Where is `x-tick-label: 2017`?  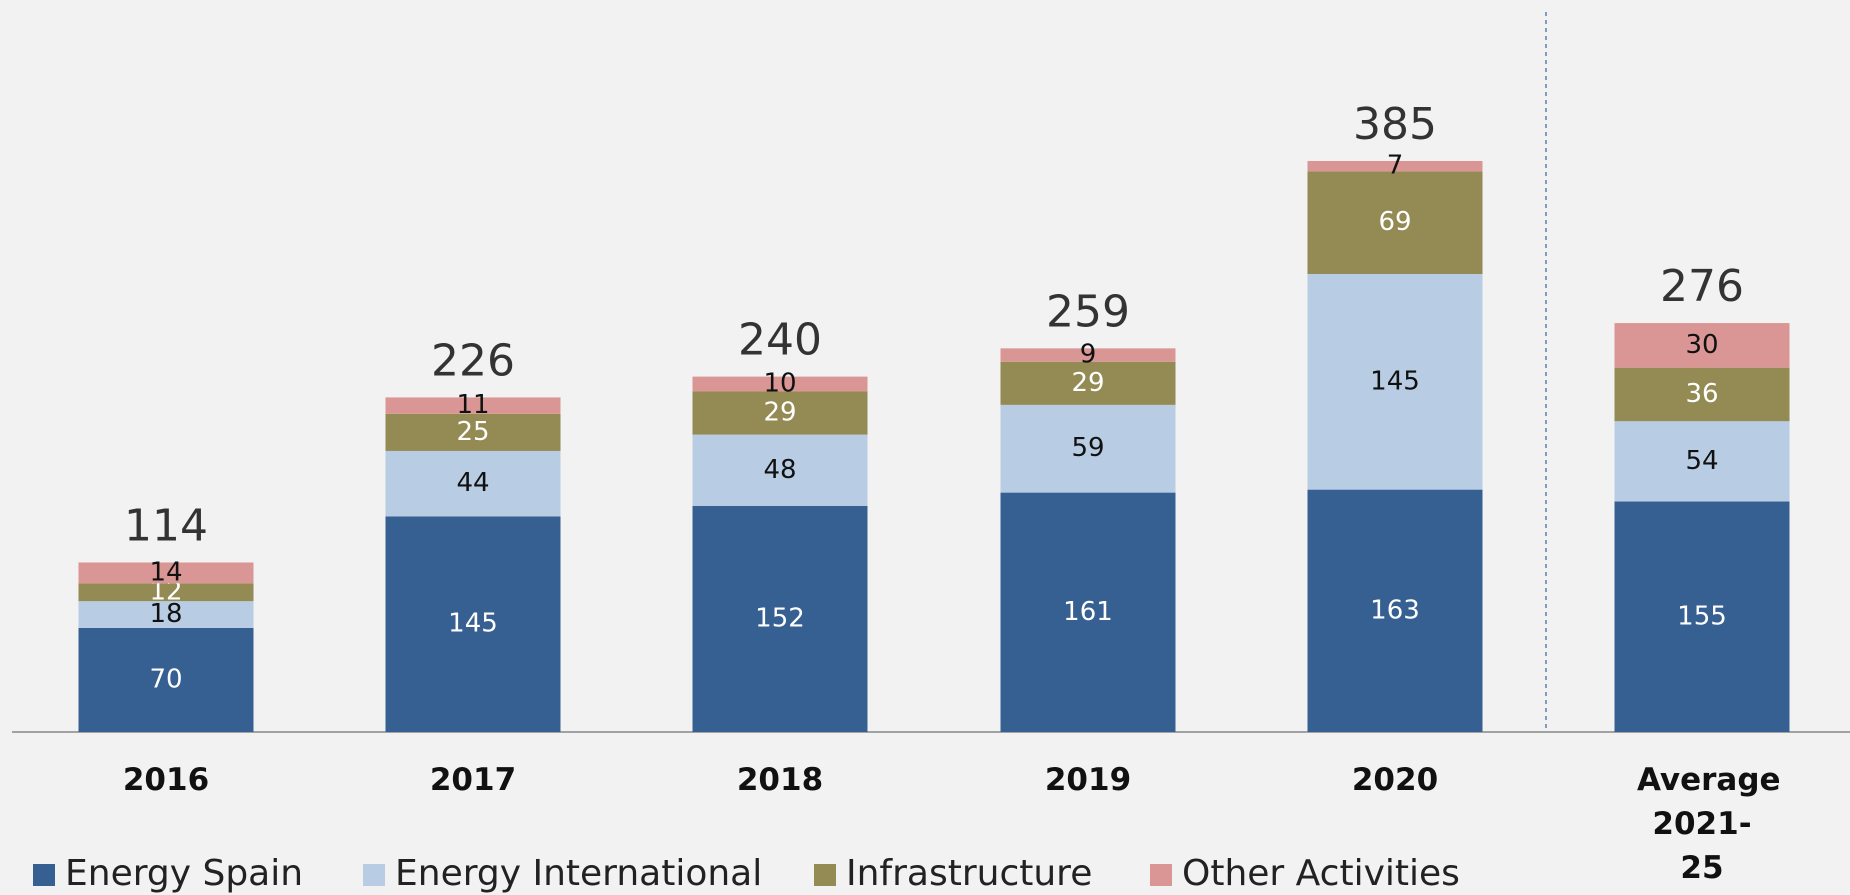
x-tick-label: 2017 is located at coordinates (473, 780).